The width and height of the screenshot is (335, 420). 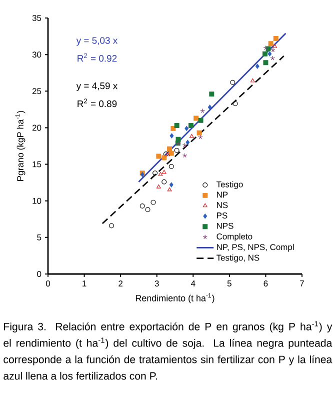 What do you see at coordinates (168, 350) in the screenshot?
I see `text: Figura 3. Relación entre exportación de P en granos (kg P ha$^{-1}$) y el rendimiento (t ha$^{-1}$) del cultivo de soja. La línea negra punteada corresponde a la función de tratamientos sin fertilizar con P y la línea azul llena a los fertilizados con P.` at bounding box center [168, 350].